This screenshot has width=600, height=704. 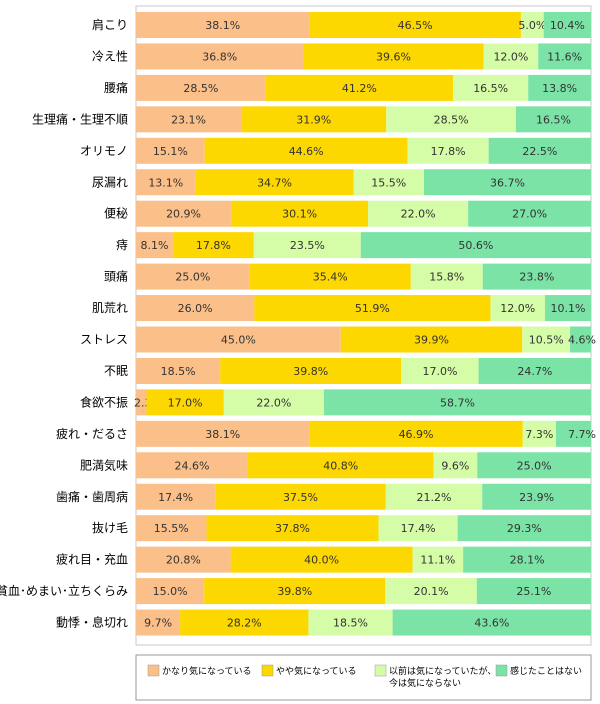 I want to click on category-label: 頭痛, so click(x=116, y=276).